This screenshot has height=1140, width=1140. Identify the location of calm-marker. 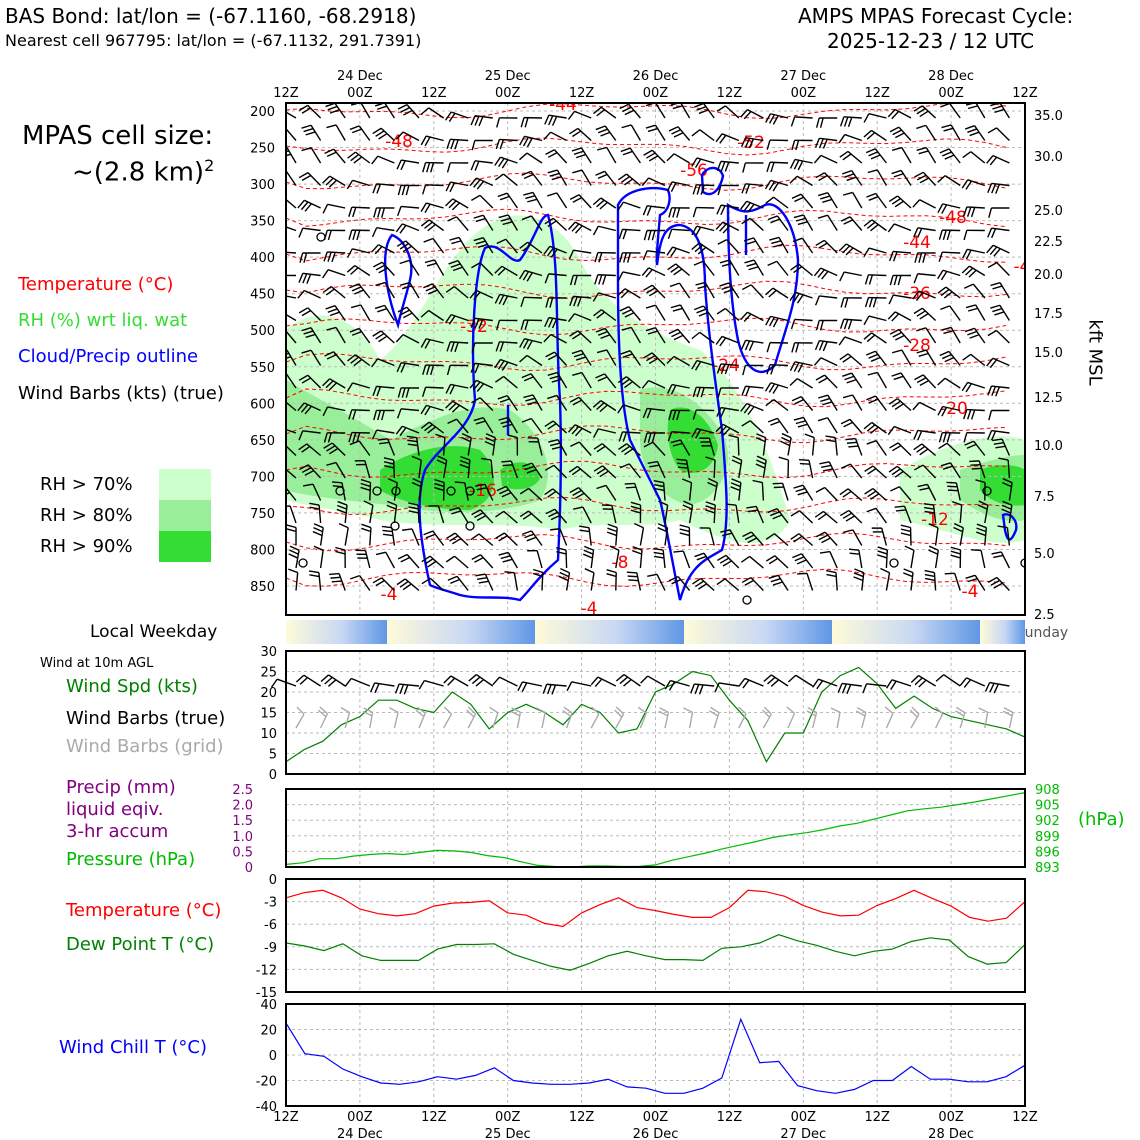
(303, 563).